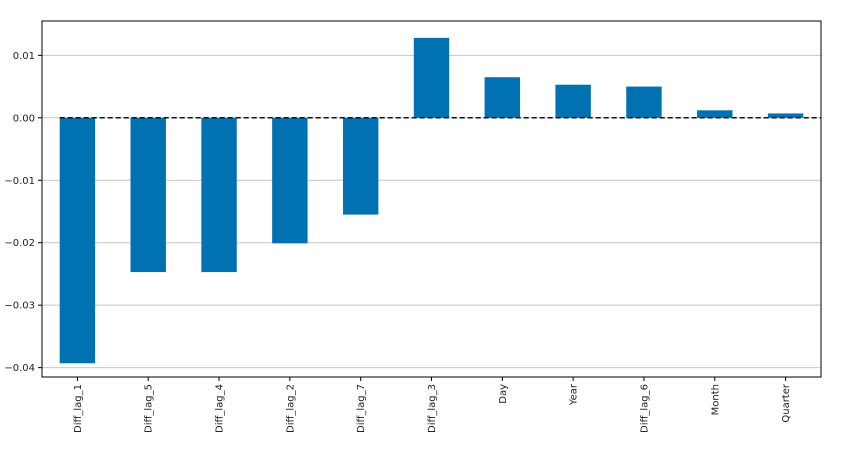 The width and height of the screenshot is (842, 458). Describe the element at coordinates (786, 403) in the screenshot. I see `x-tick-label: Quarter` at that location.